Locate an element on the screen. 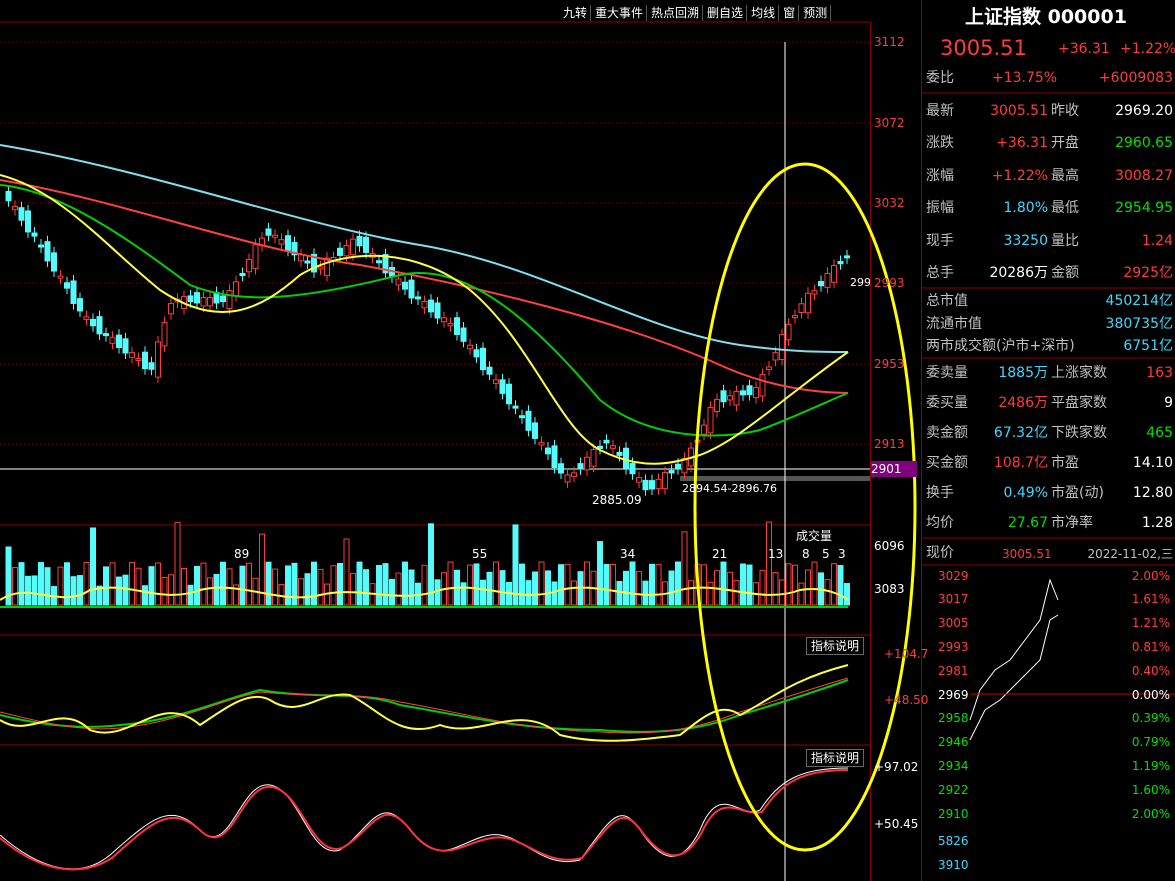 The width and height of the screenshot is (1175, 881). field-value: 1885万 is located at coordinates (1023, 373).